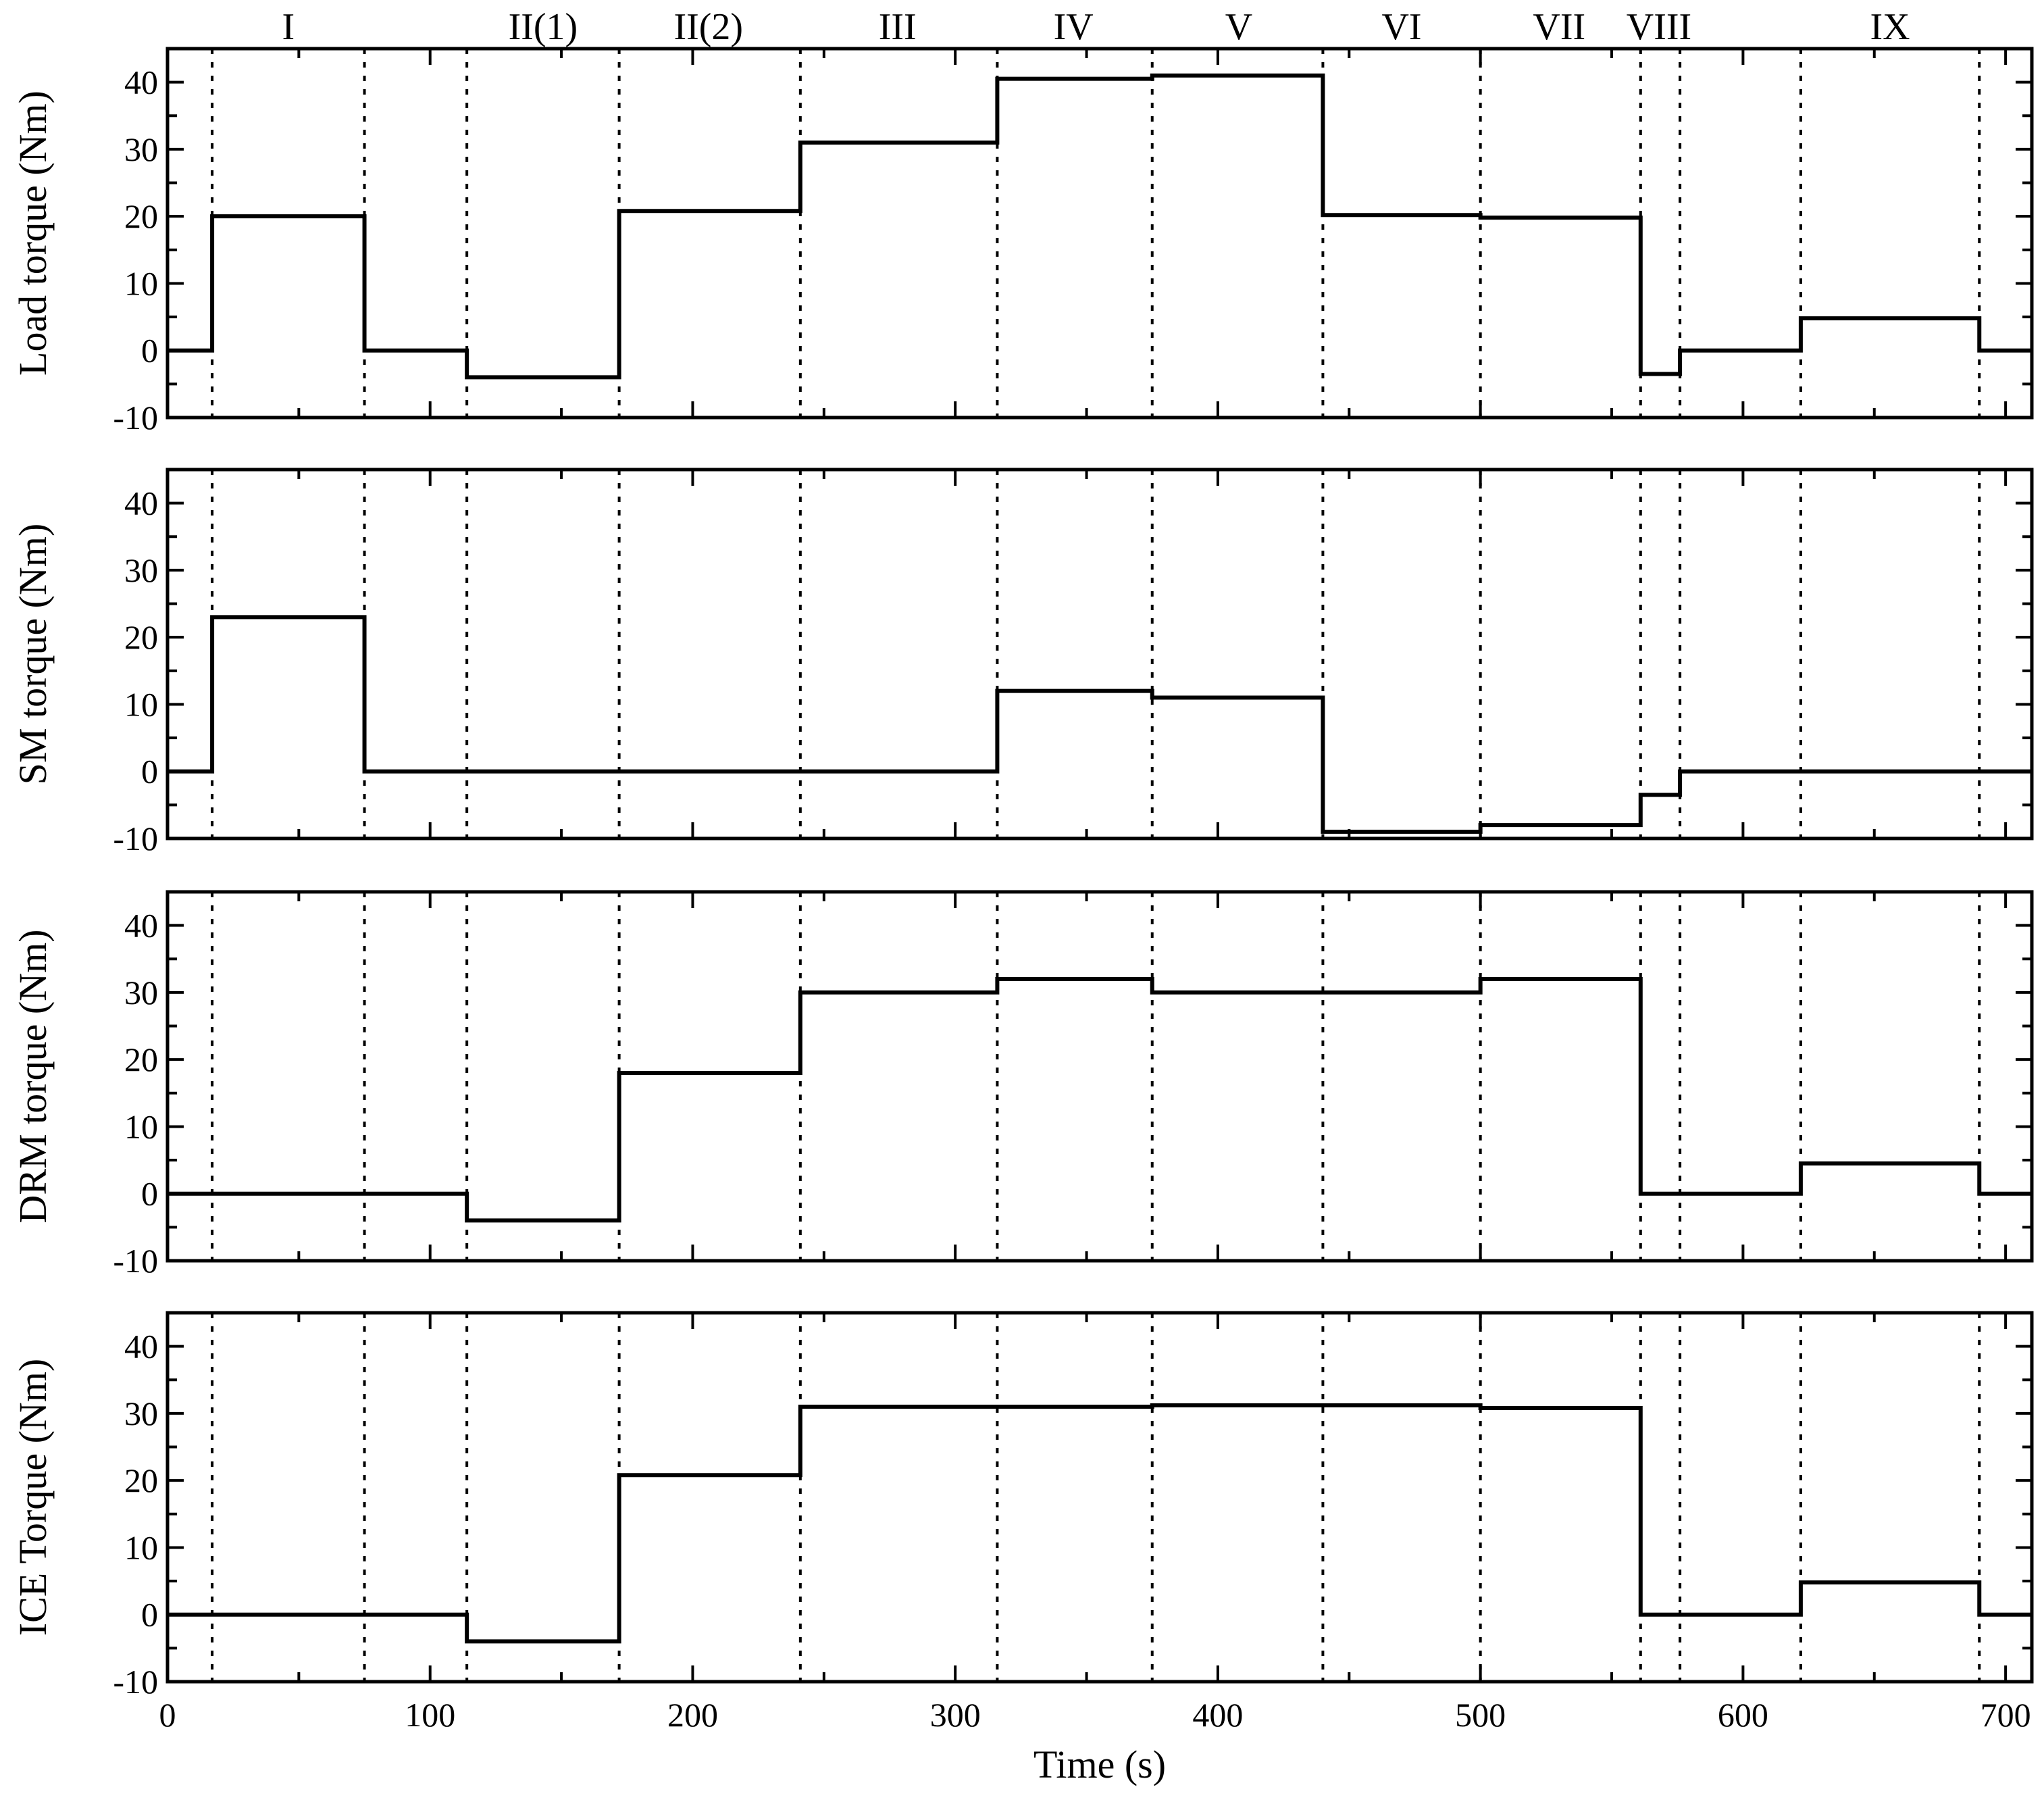 This screenshot has height=1806, width=2044. Describe the element at coordinates (1238, 27) in the screenshot. I see `phase-label: V` at that location.